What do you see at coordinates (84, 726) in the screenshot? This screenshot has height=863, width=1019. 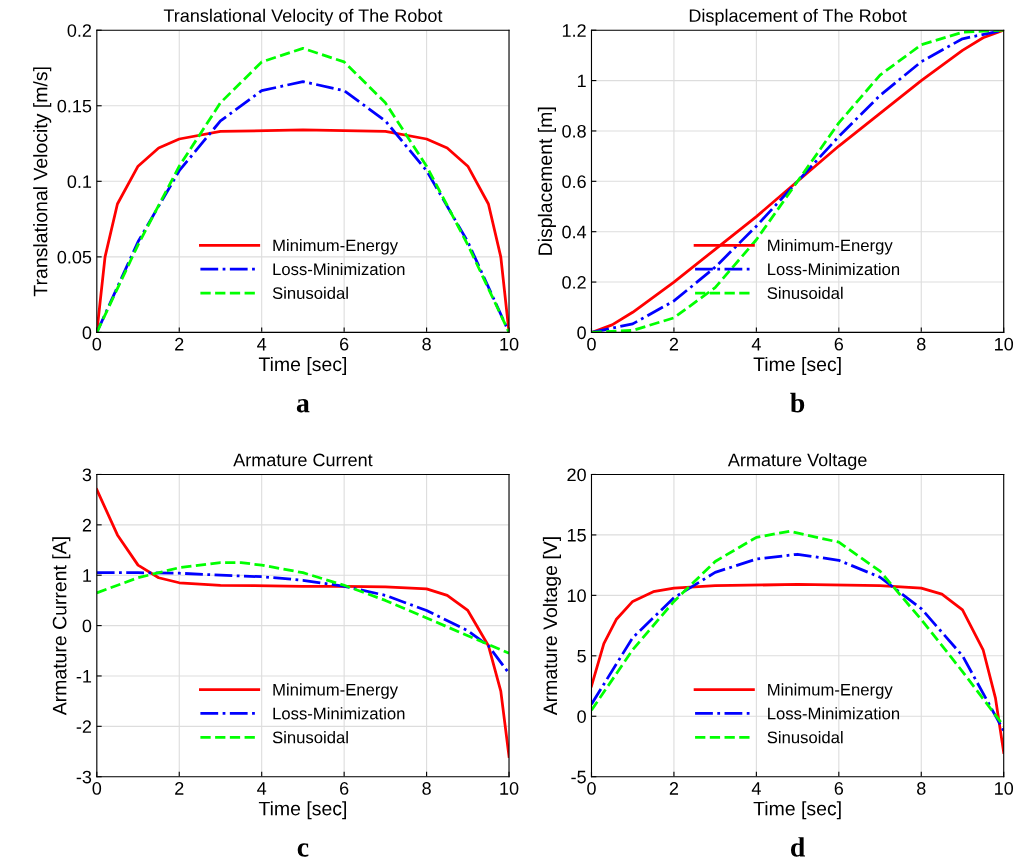 I see `y-tick-label: -2` at bounding box center [84, 726].